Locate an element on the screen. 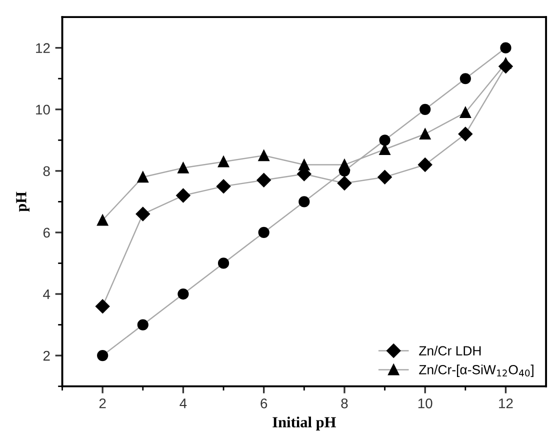  x-axis-title: Initial pH is located at coordinates (304, 423).